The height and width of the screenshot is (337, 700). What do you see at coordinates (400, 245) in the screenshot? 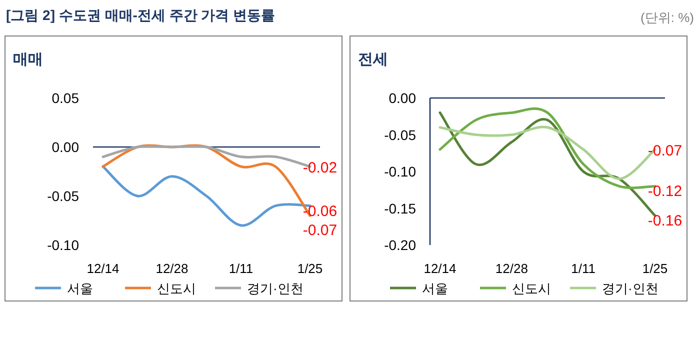
I see `y-tick-label: -0.20` at bounding box center [400, 245].